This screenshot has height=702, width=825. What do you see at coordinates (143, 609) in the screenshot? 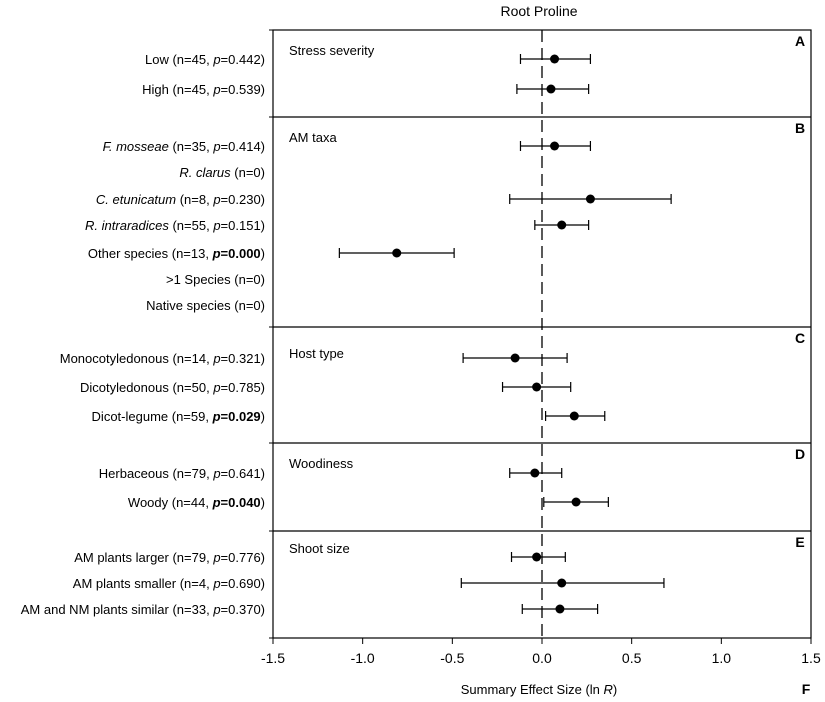
I see `row-label: AM and NM plants similar (n=33, p=0.370)` at bounding box center [143, 609].